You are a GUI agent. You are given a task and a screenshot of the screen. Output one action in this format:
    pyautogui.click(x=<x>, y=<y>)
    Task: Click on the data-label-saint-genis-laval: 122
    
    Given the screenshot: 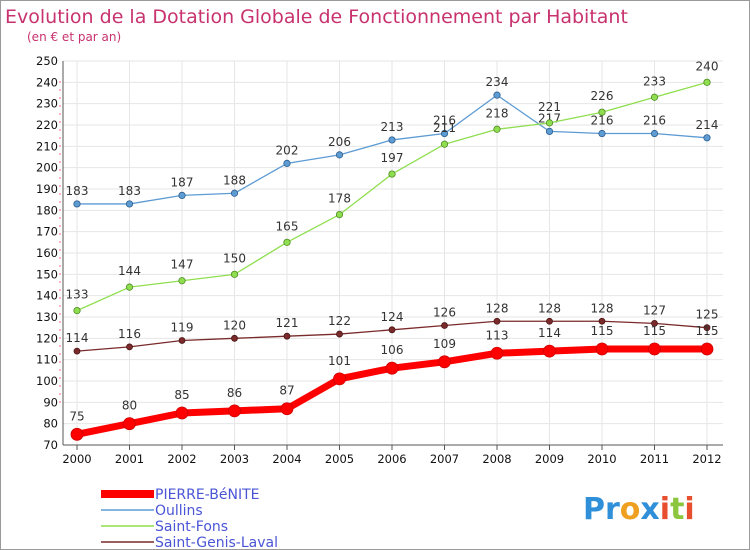 What is the action you would take?
    pyautogui.click(x=339, y=321)
    